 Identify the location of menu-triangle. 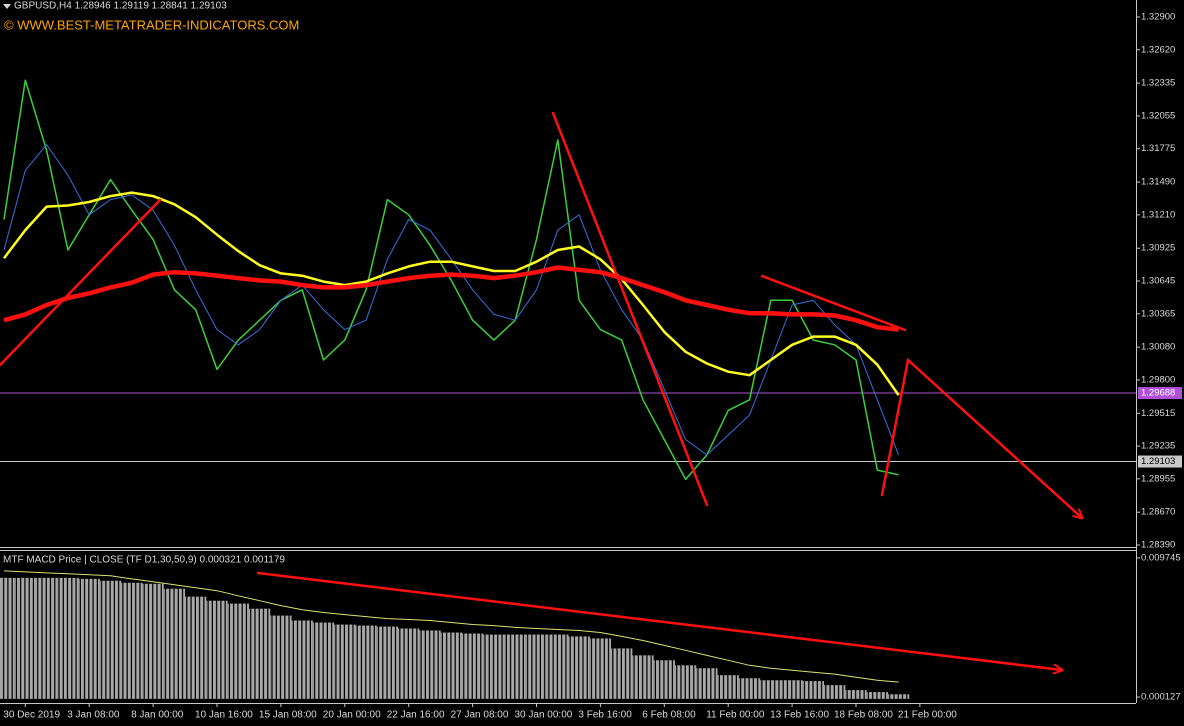
(7, 6).